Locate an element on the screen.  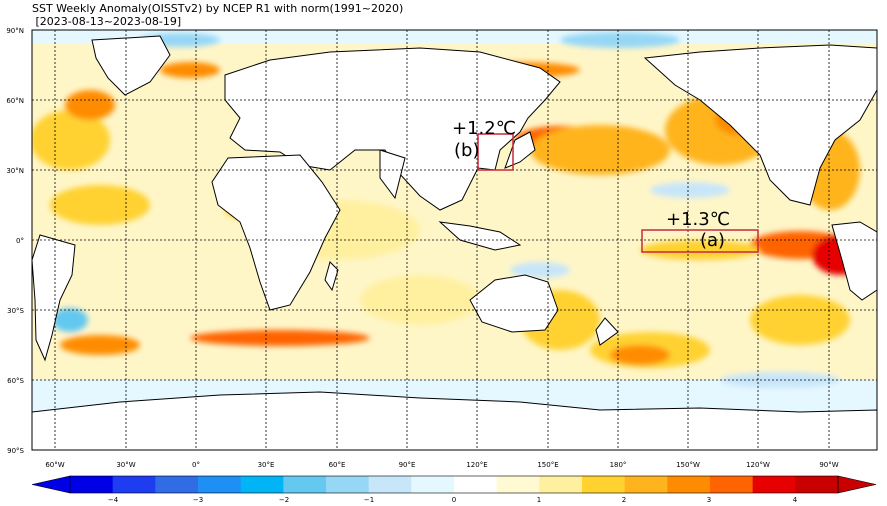
india is located at coordinates (392, 174).